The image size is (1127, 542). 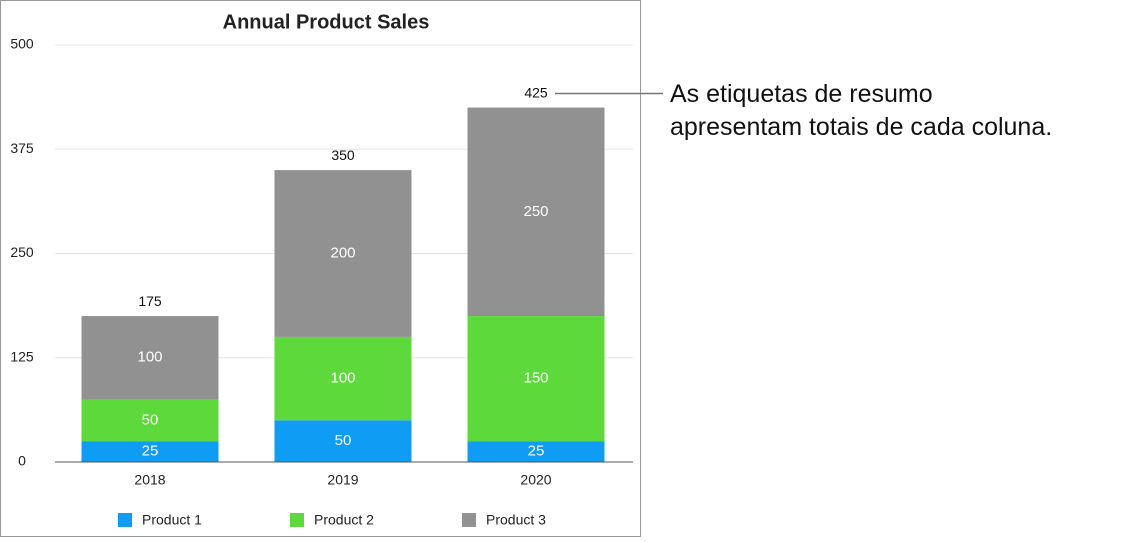 I want to click on annotation-text: apresentam totais de cada coluna., so click(x=861, y=127).